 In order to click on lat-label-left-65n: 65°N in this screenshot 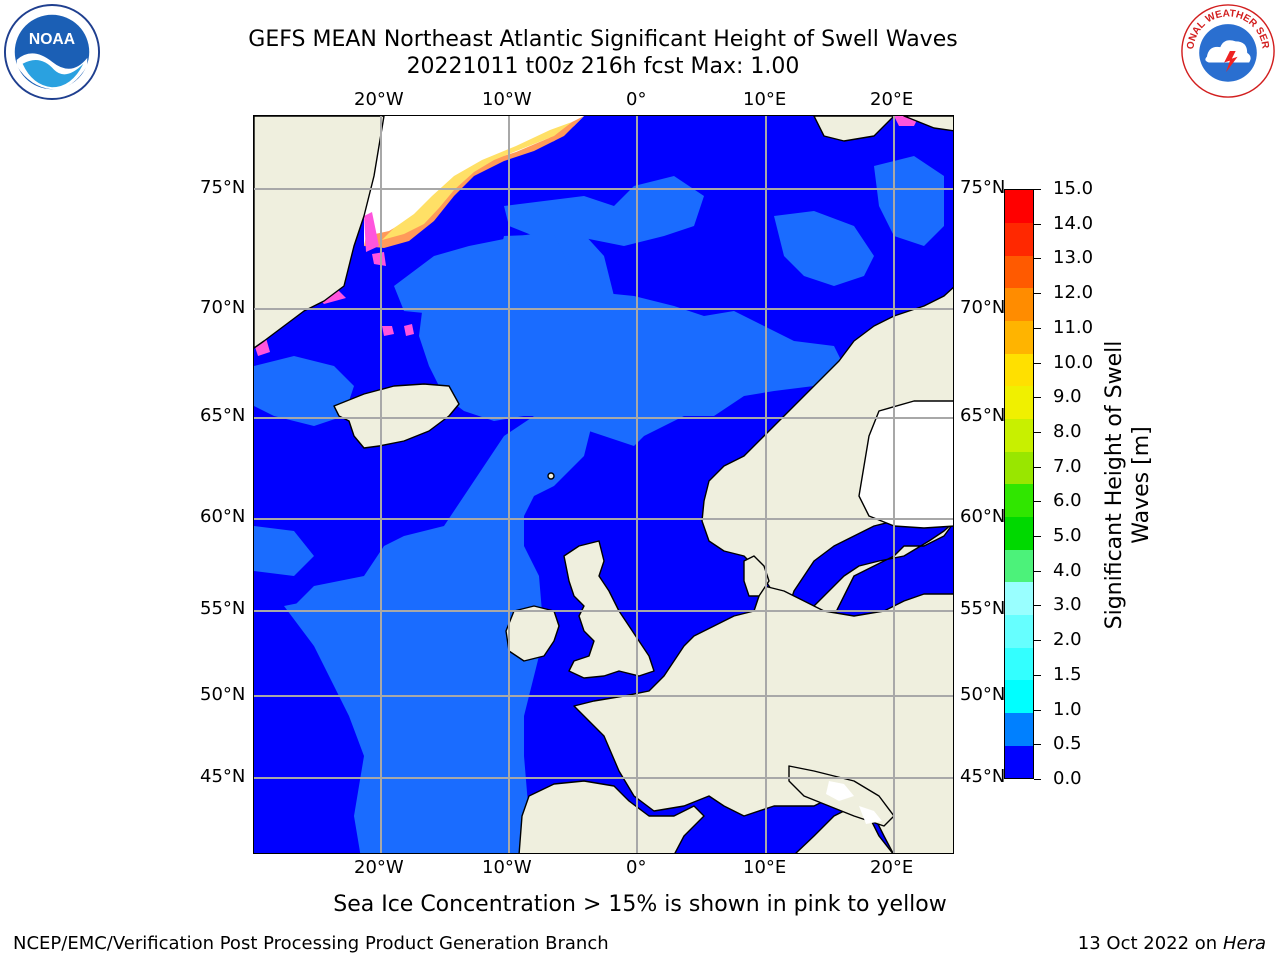, I will do `click(223, 415)`.